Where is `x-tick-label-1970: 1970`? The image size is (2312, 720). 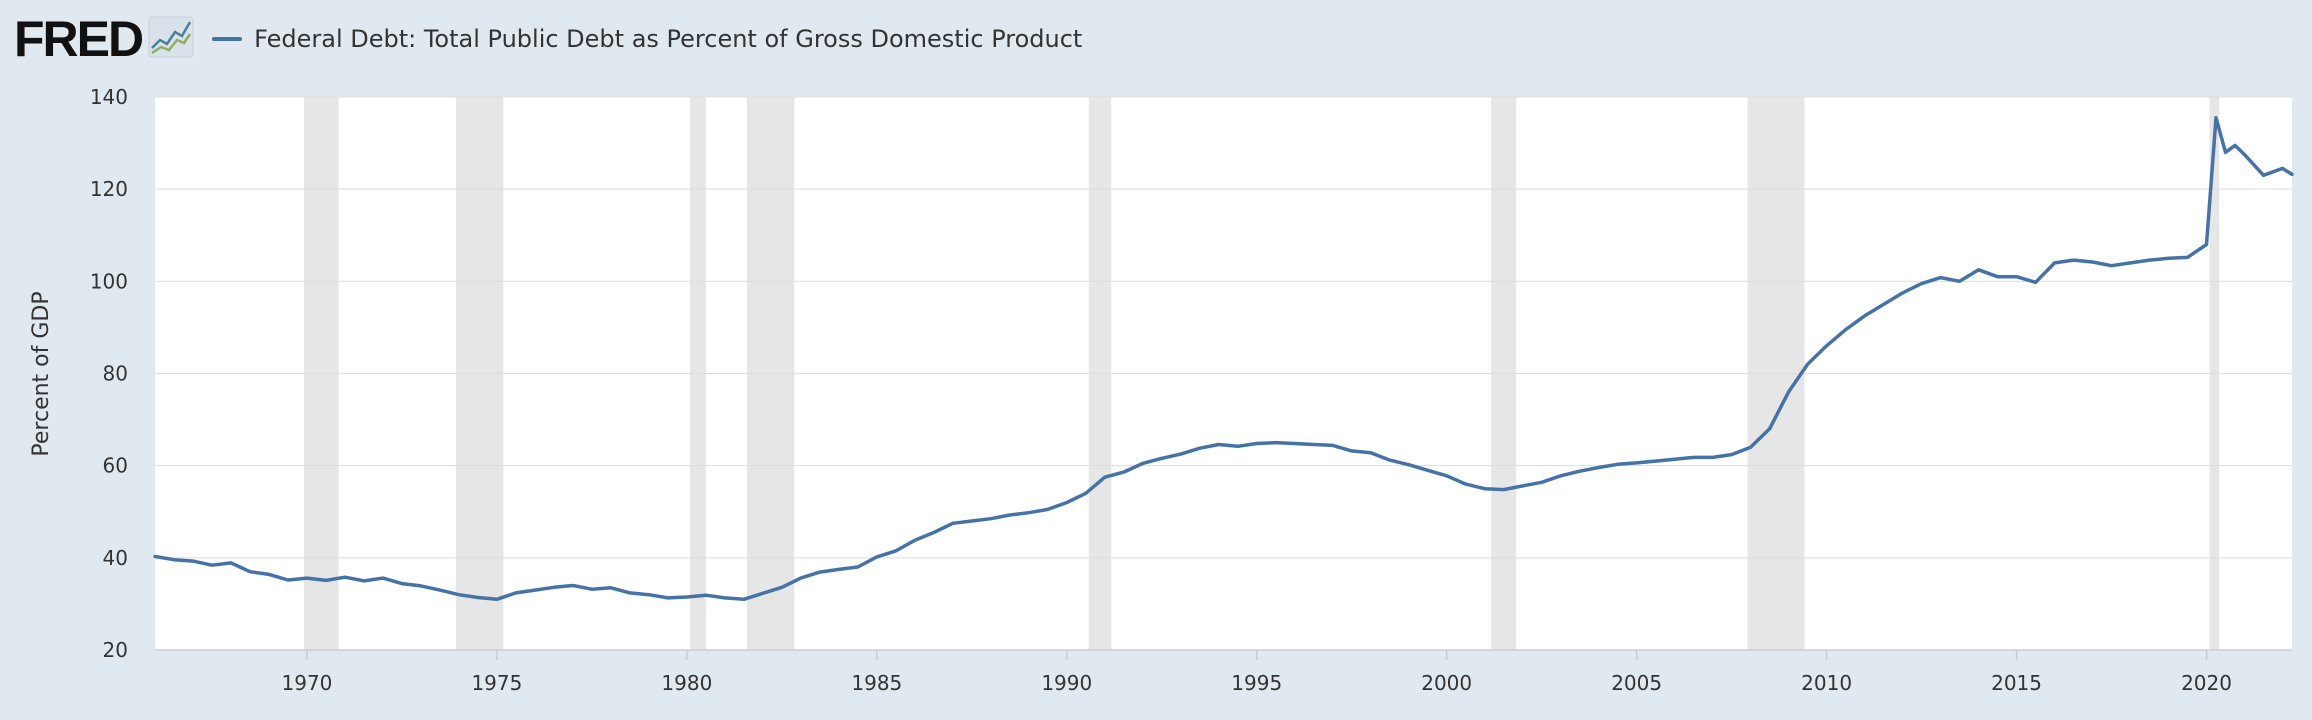
x-tick-label-1970: 1970 is located at coordinates (307, 683).